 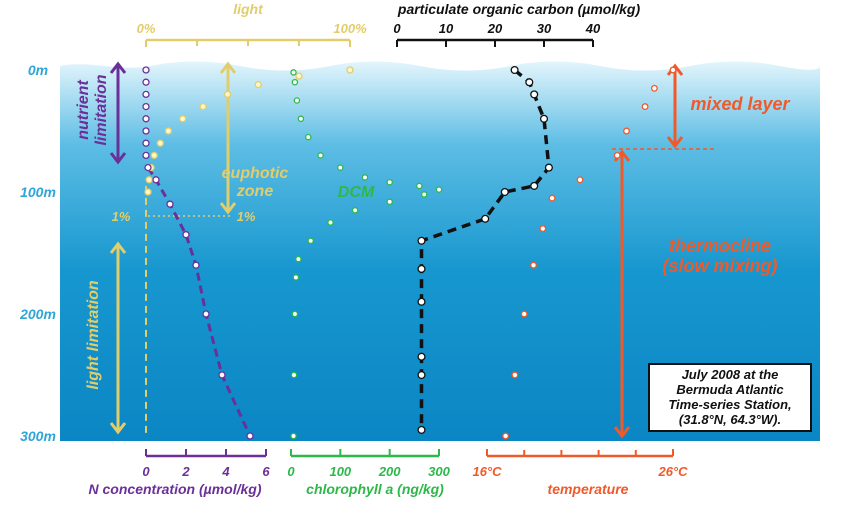 I want to click on euphotic-zone-arrow-head-bottom, so click(x=228, y=208).